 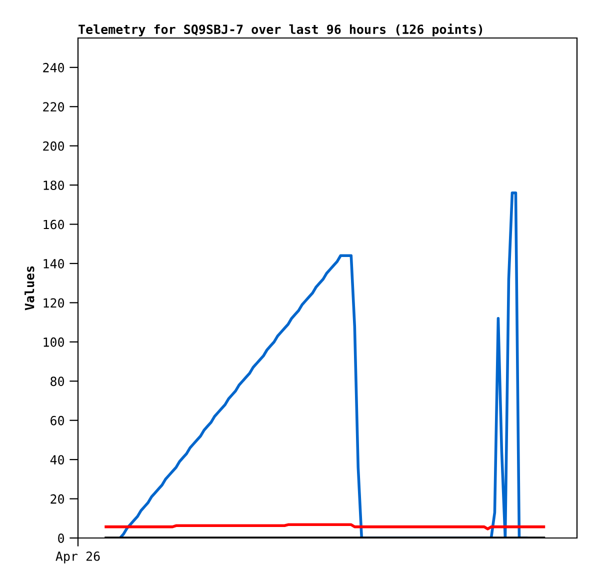 I want to click on y-tick-label: 40, so click(x=57, y=460).